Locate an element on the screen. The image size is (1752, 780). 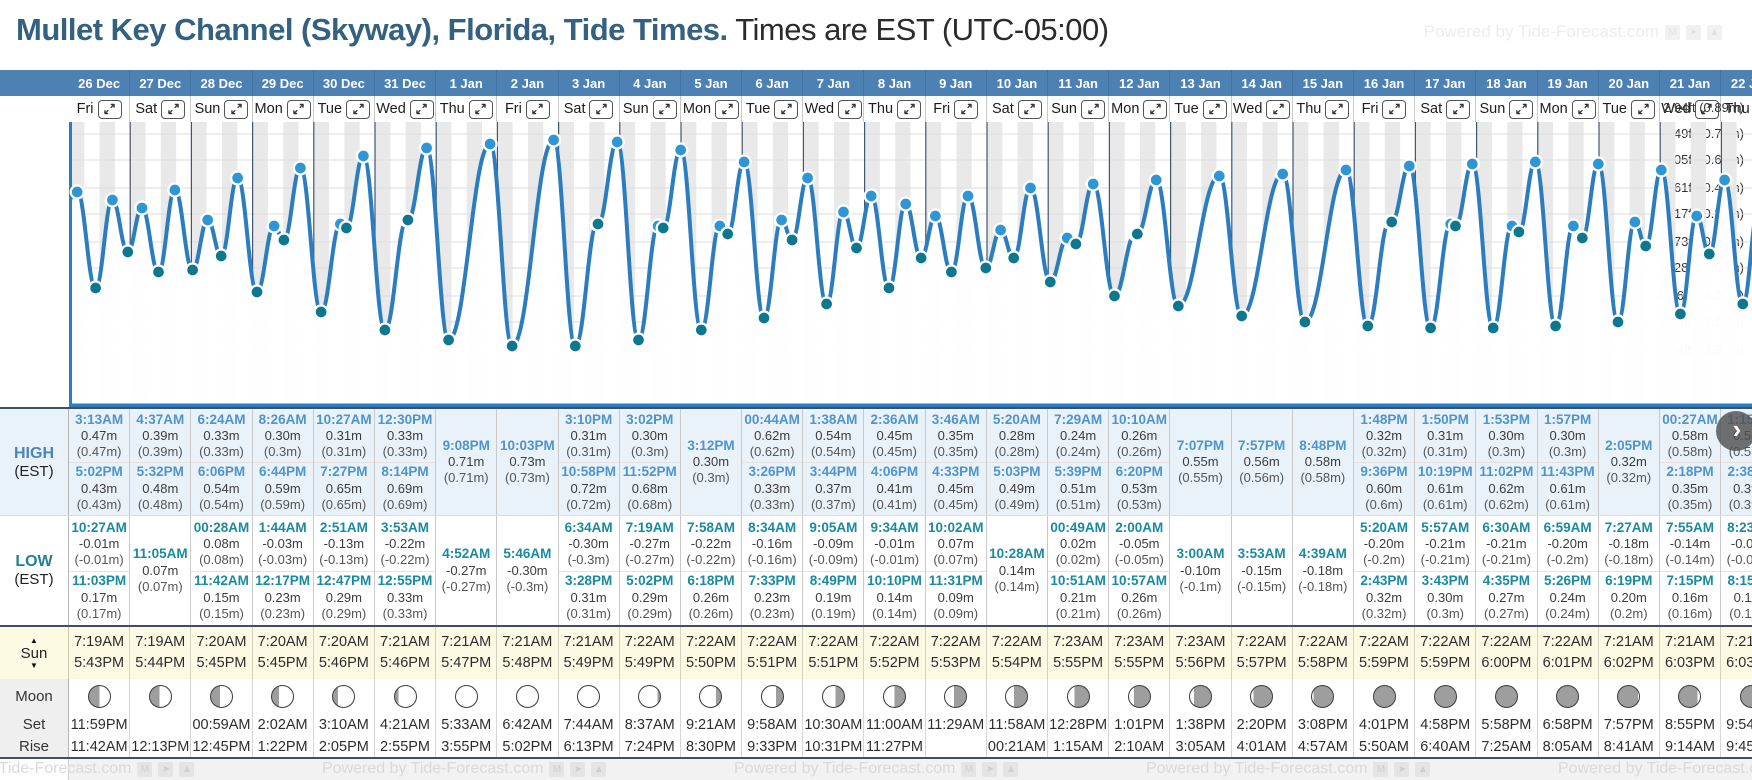
moonset-time: 9:54PM is located at coordinates (1736, 724).